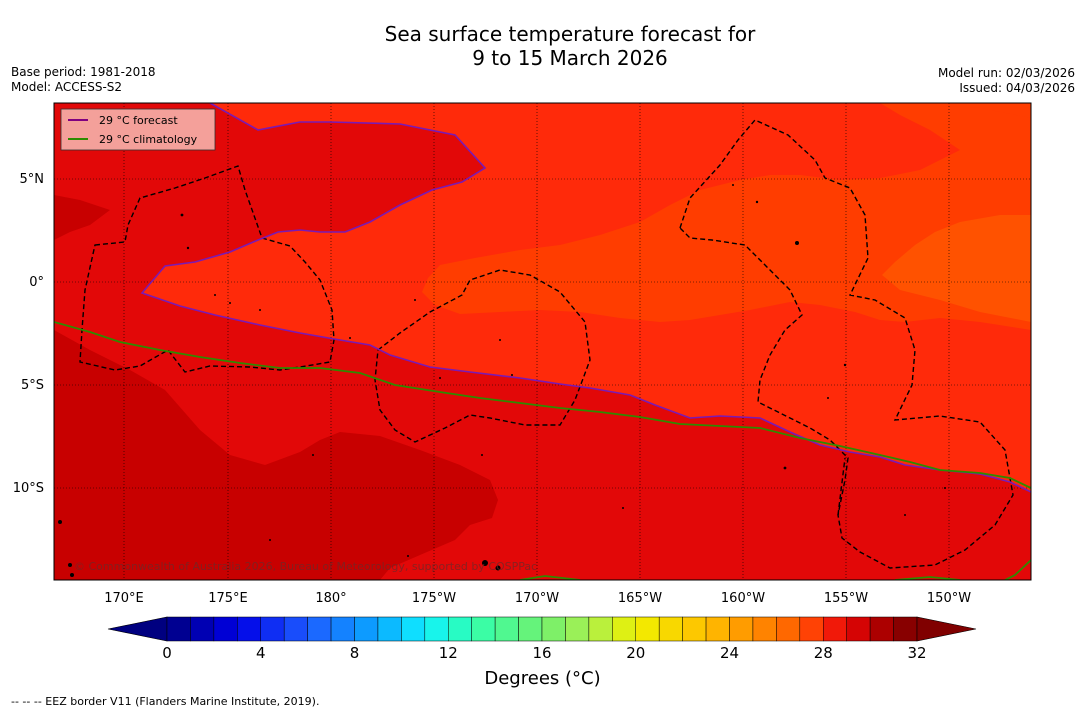  Describe the element at coordinates (1006, 73) in the screenshot. I see `model-run: Model run: 02/03/2026` at that location.